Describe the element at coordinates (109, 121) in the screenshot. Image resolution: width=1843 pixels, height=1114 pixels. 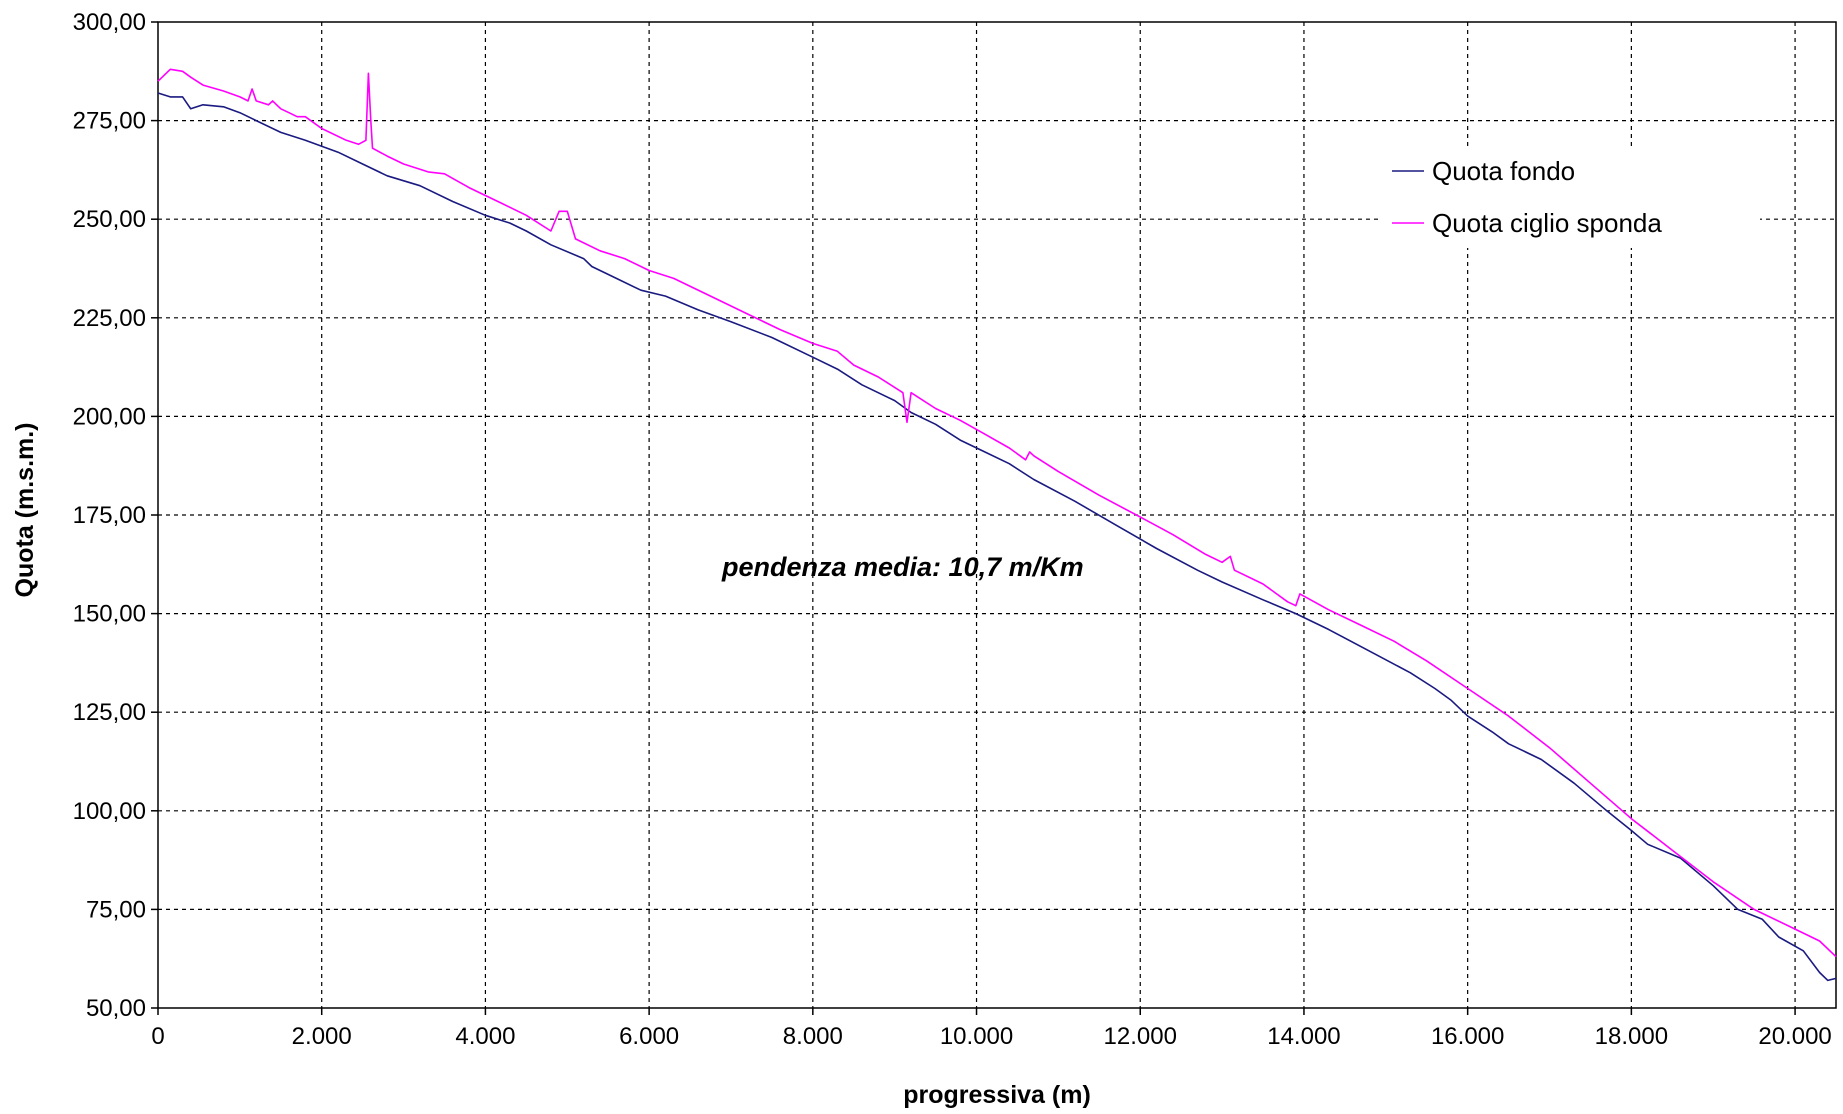
I see `y-tick-label: 275,00` at that location.